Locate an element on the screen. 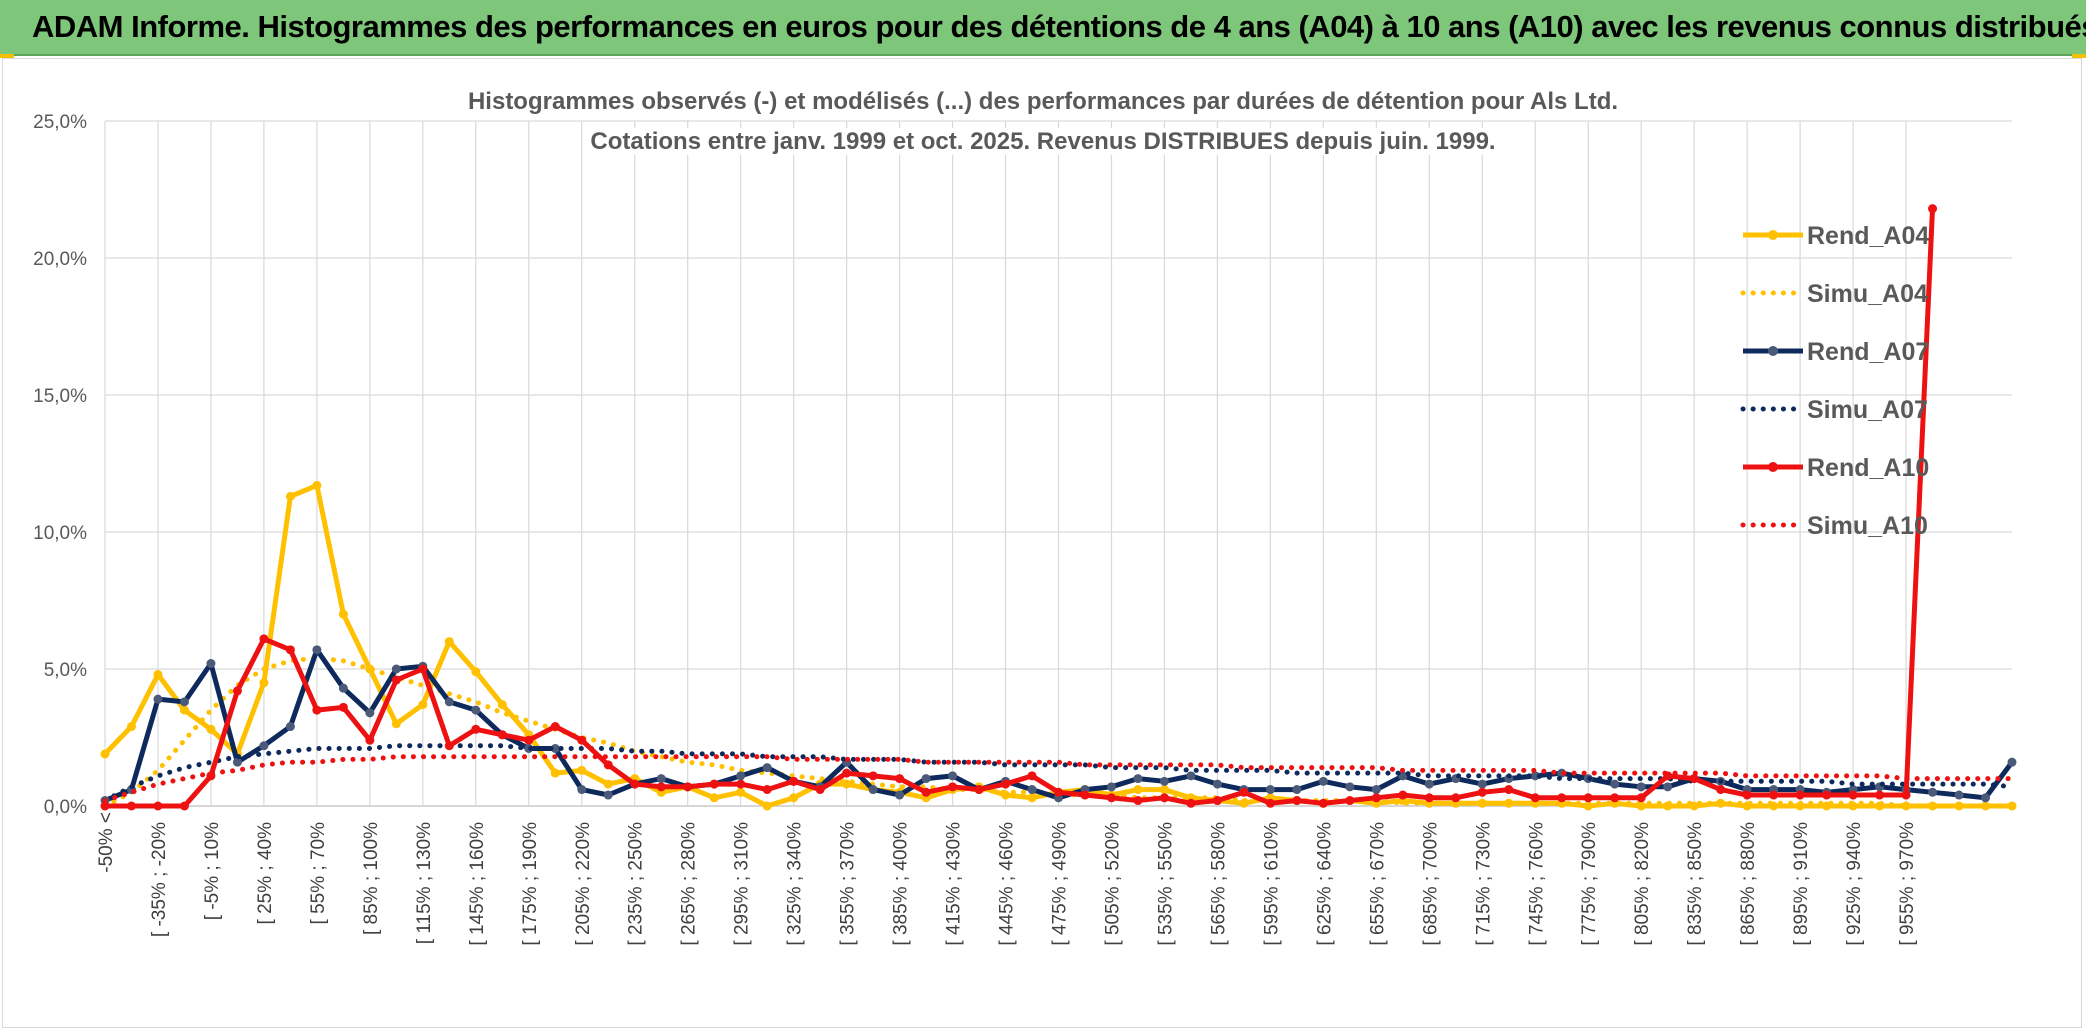 The height and width of the screenshot is (1033, 2086). x-tick-label: [ 715% ; 730% is located at coordinates (1483, 884).